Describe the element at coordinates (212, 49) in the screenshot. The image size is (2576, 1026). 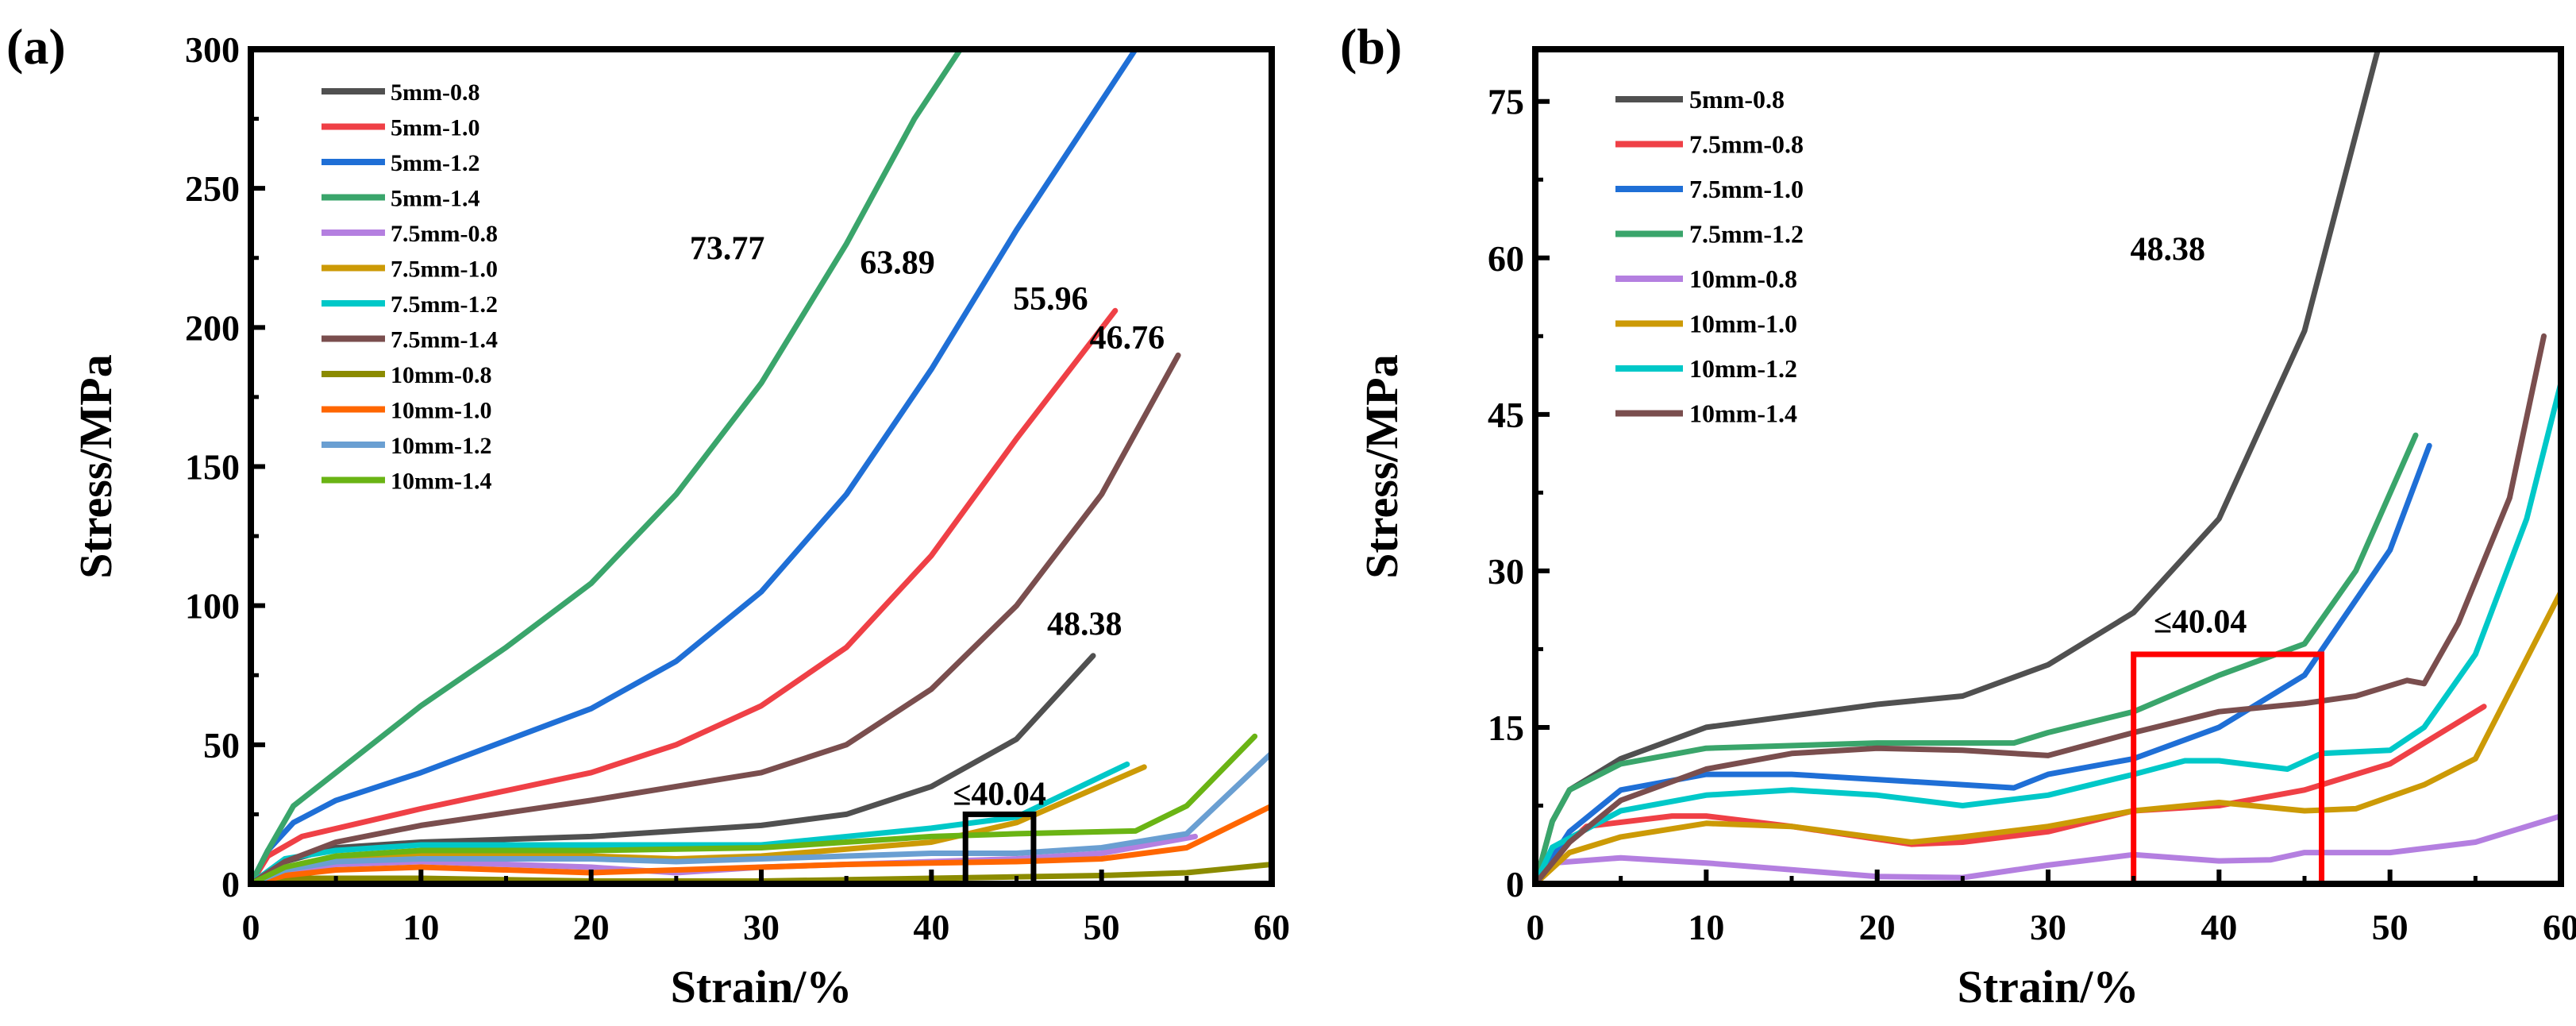
I see `y-tick-label: 300` at that location.